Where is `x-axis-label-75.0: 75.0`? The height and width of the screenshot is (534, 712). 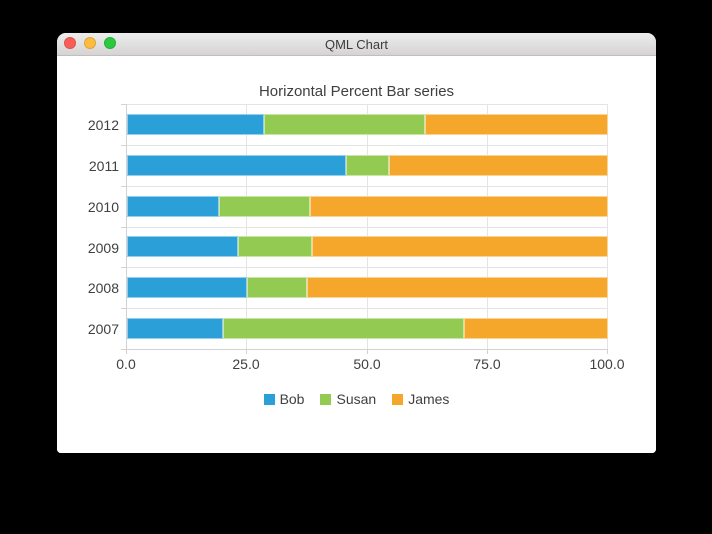
x-axis-label-75.0: 75.0 is located at coordinates (487, 364).